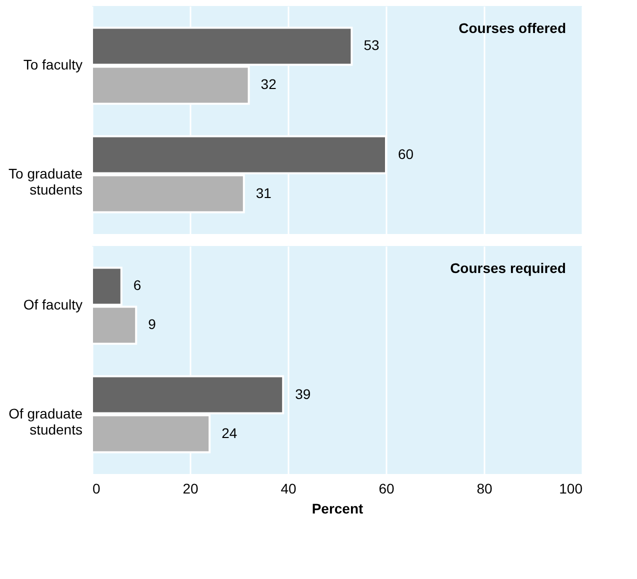 The height and width of the screenshot is (579, 637). Describe the element at coordinates (230, 432) in the screenshot. I see `data-label: 24` at that location.